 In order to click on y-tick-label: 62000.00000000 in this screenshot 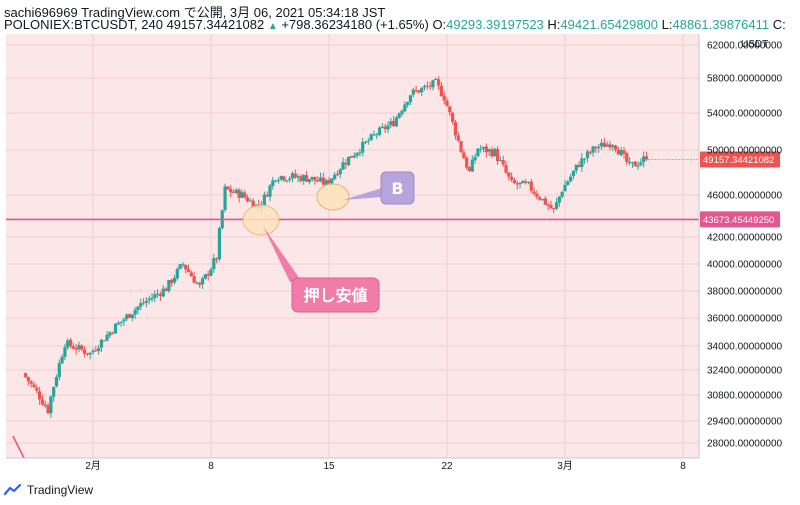, I will do `click(745, 46)`.